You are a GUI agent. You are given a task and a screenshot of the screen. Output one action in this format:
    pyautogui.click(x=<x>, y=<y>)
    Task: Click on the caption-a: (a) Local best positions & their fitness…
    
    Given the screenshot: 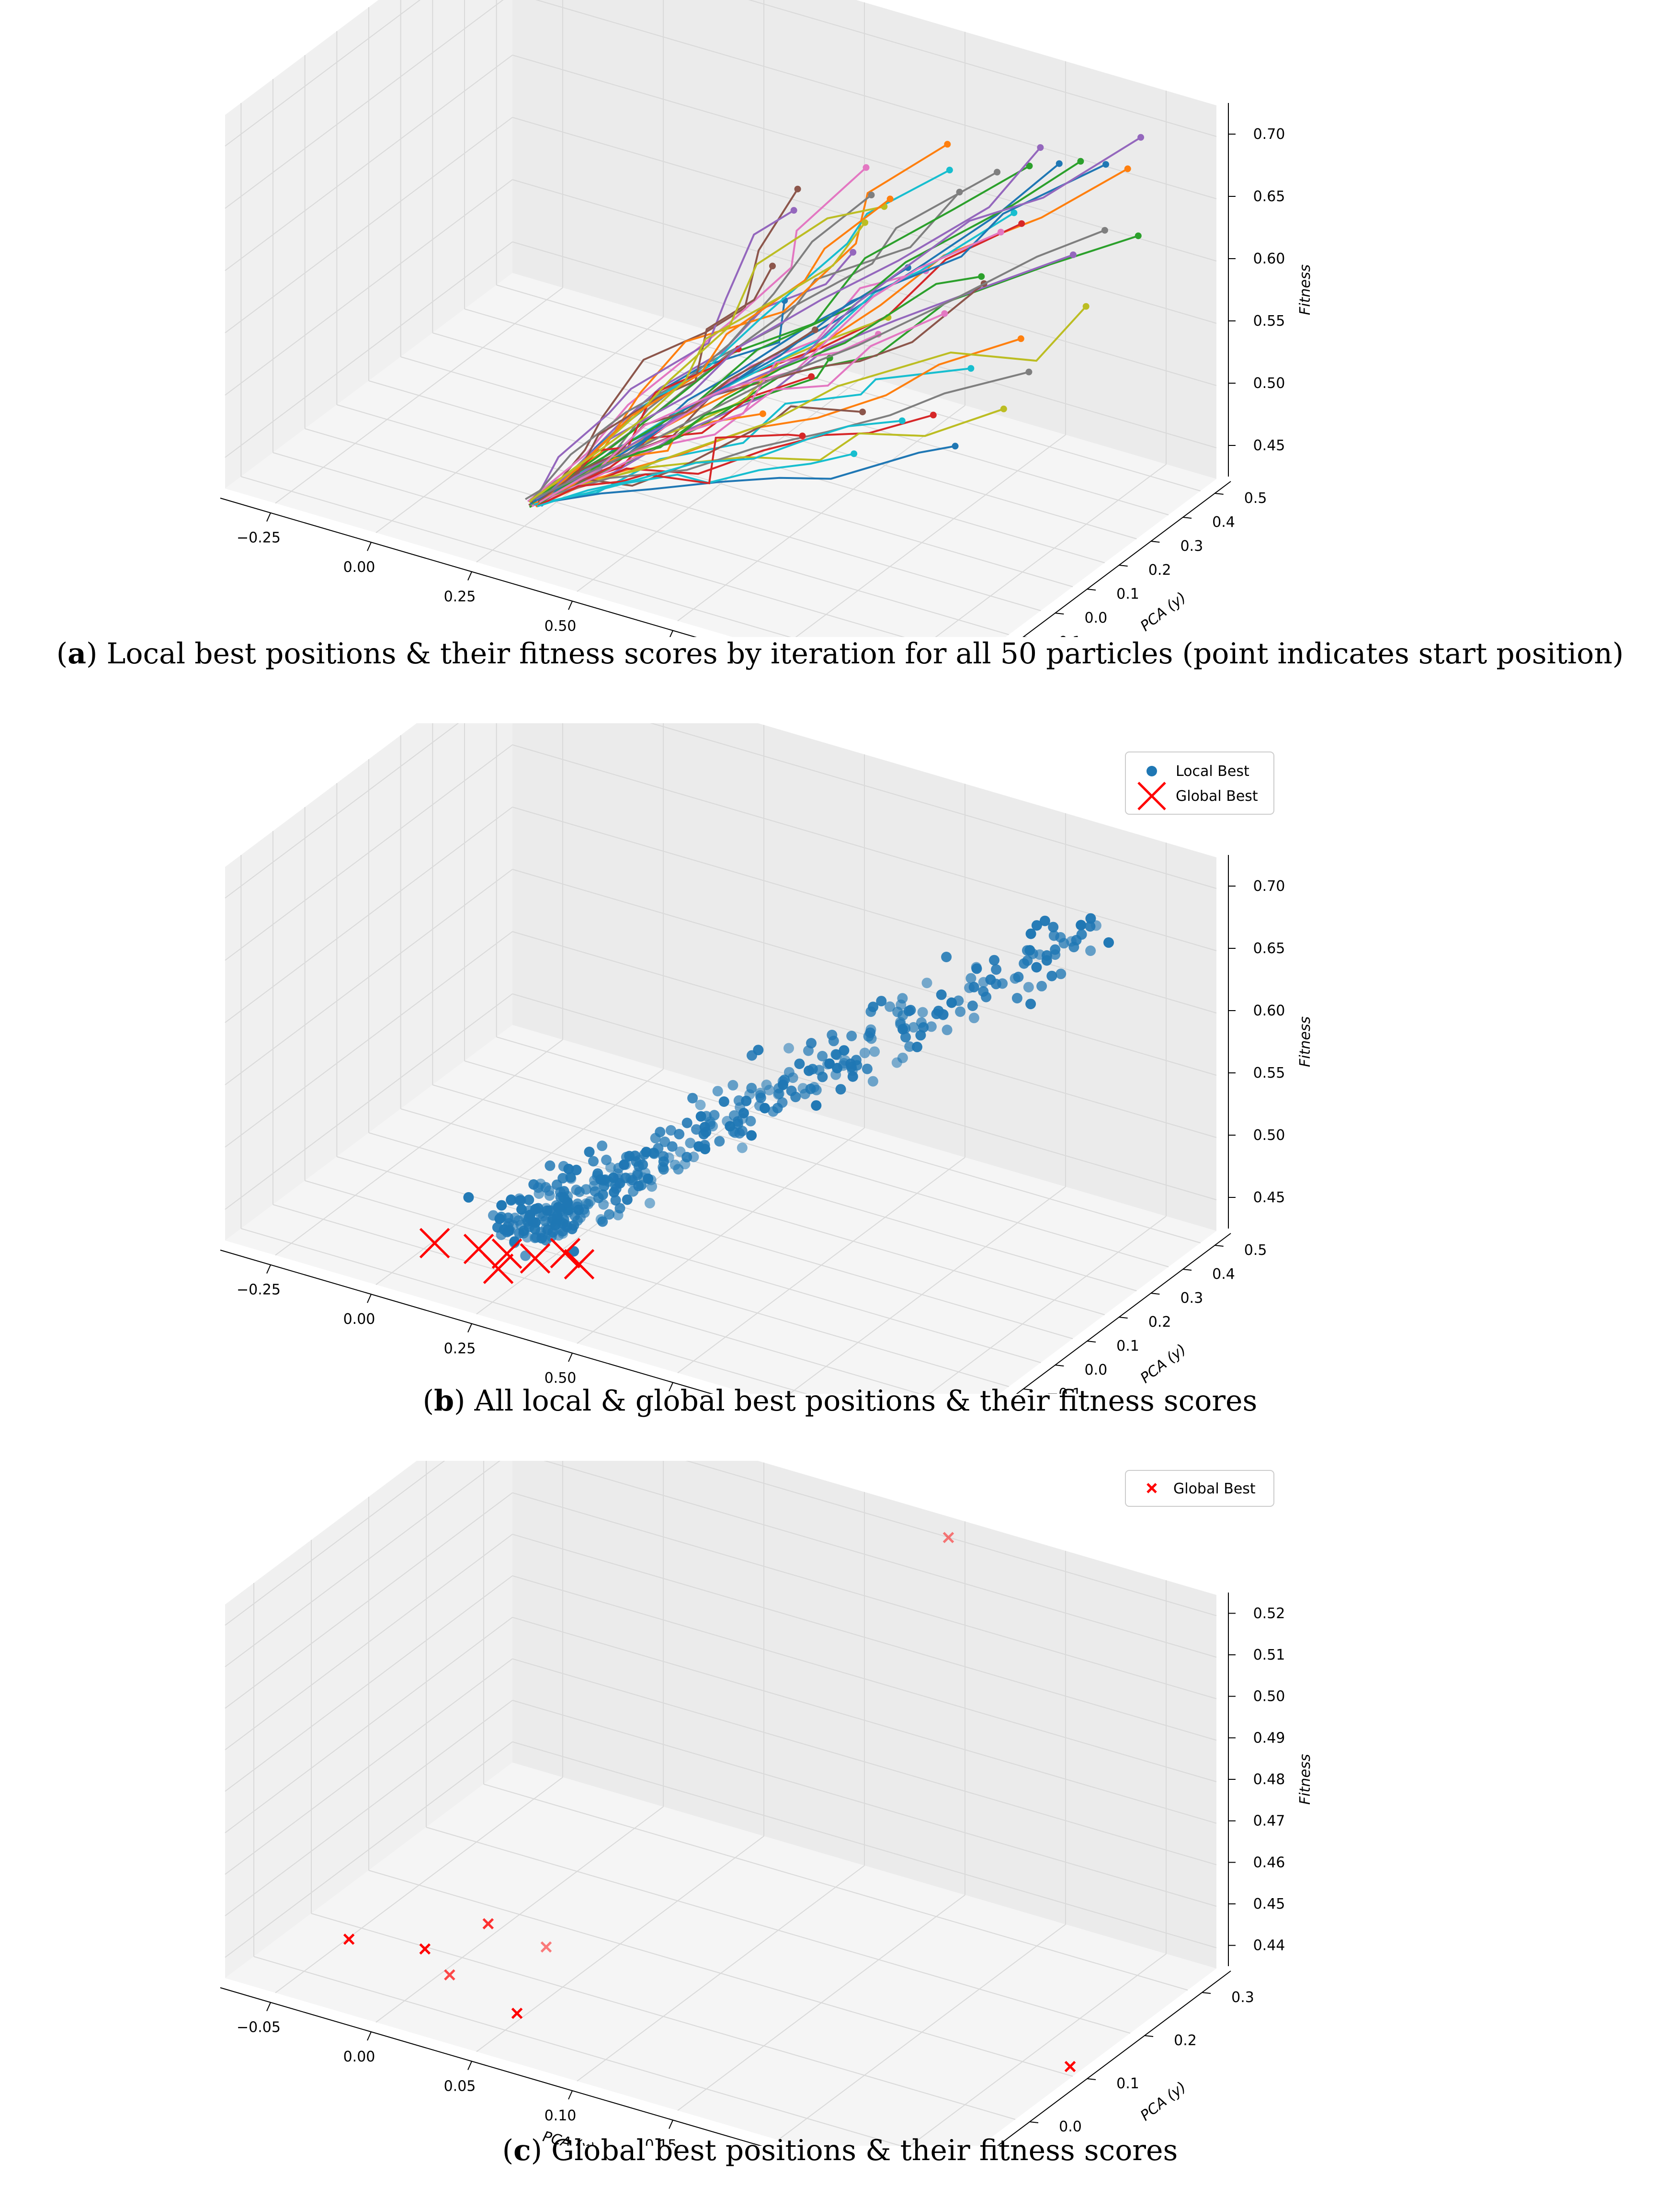 What is the action you would take?
    pyautogui.click(x=840, y=654)
    